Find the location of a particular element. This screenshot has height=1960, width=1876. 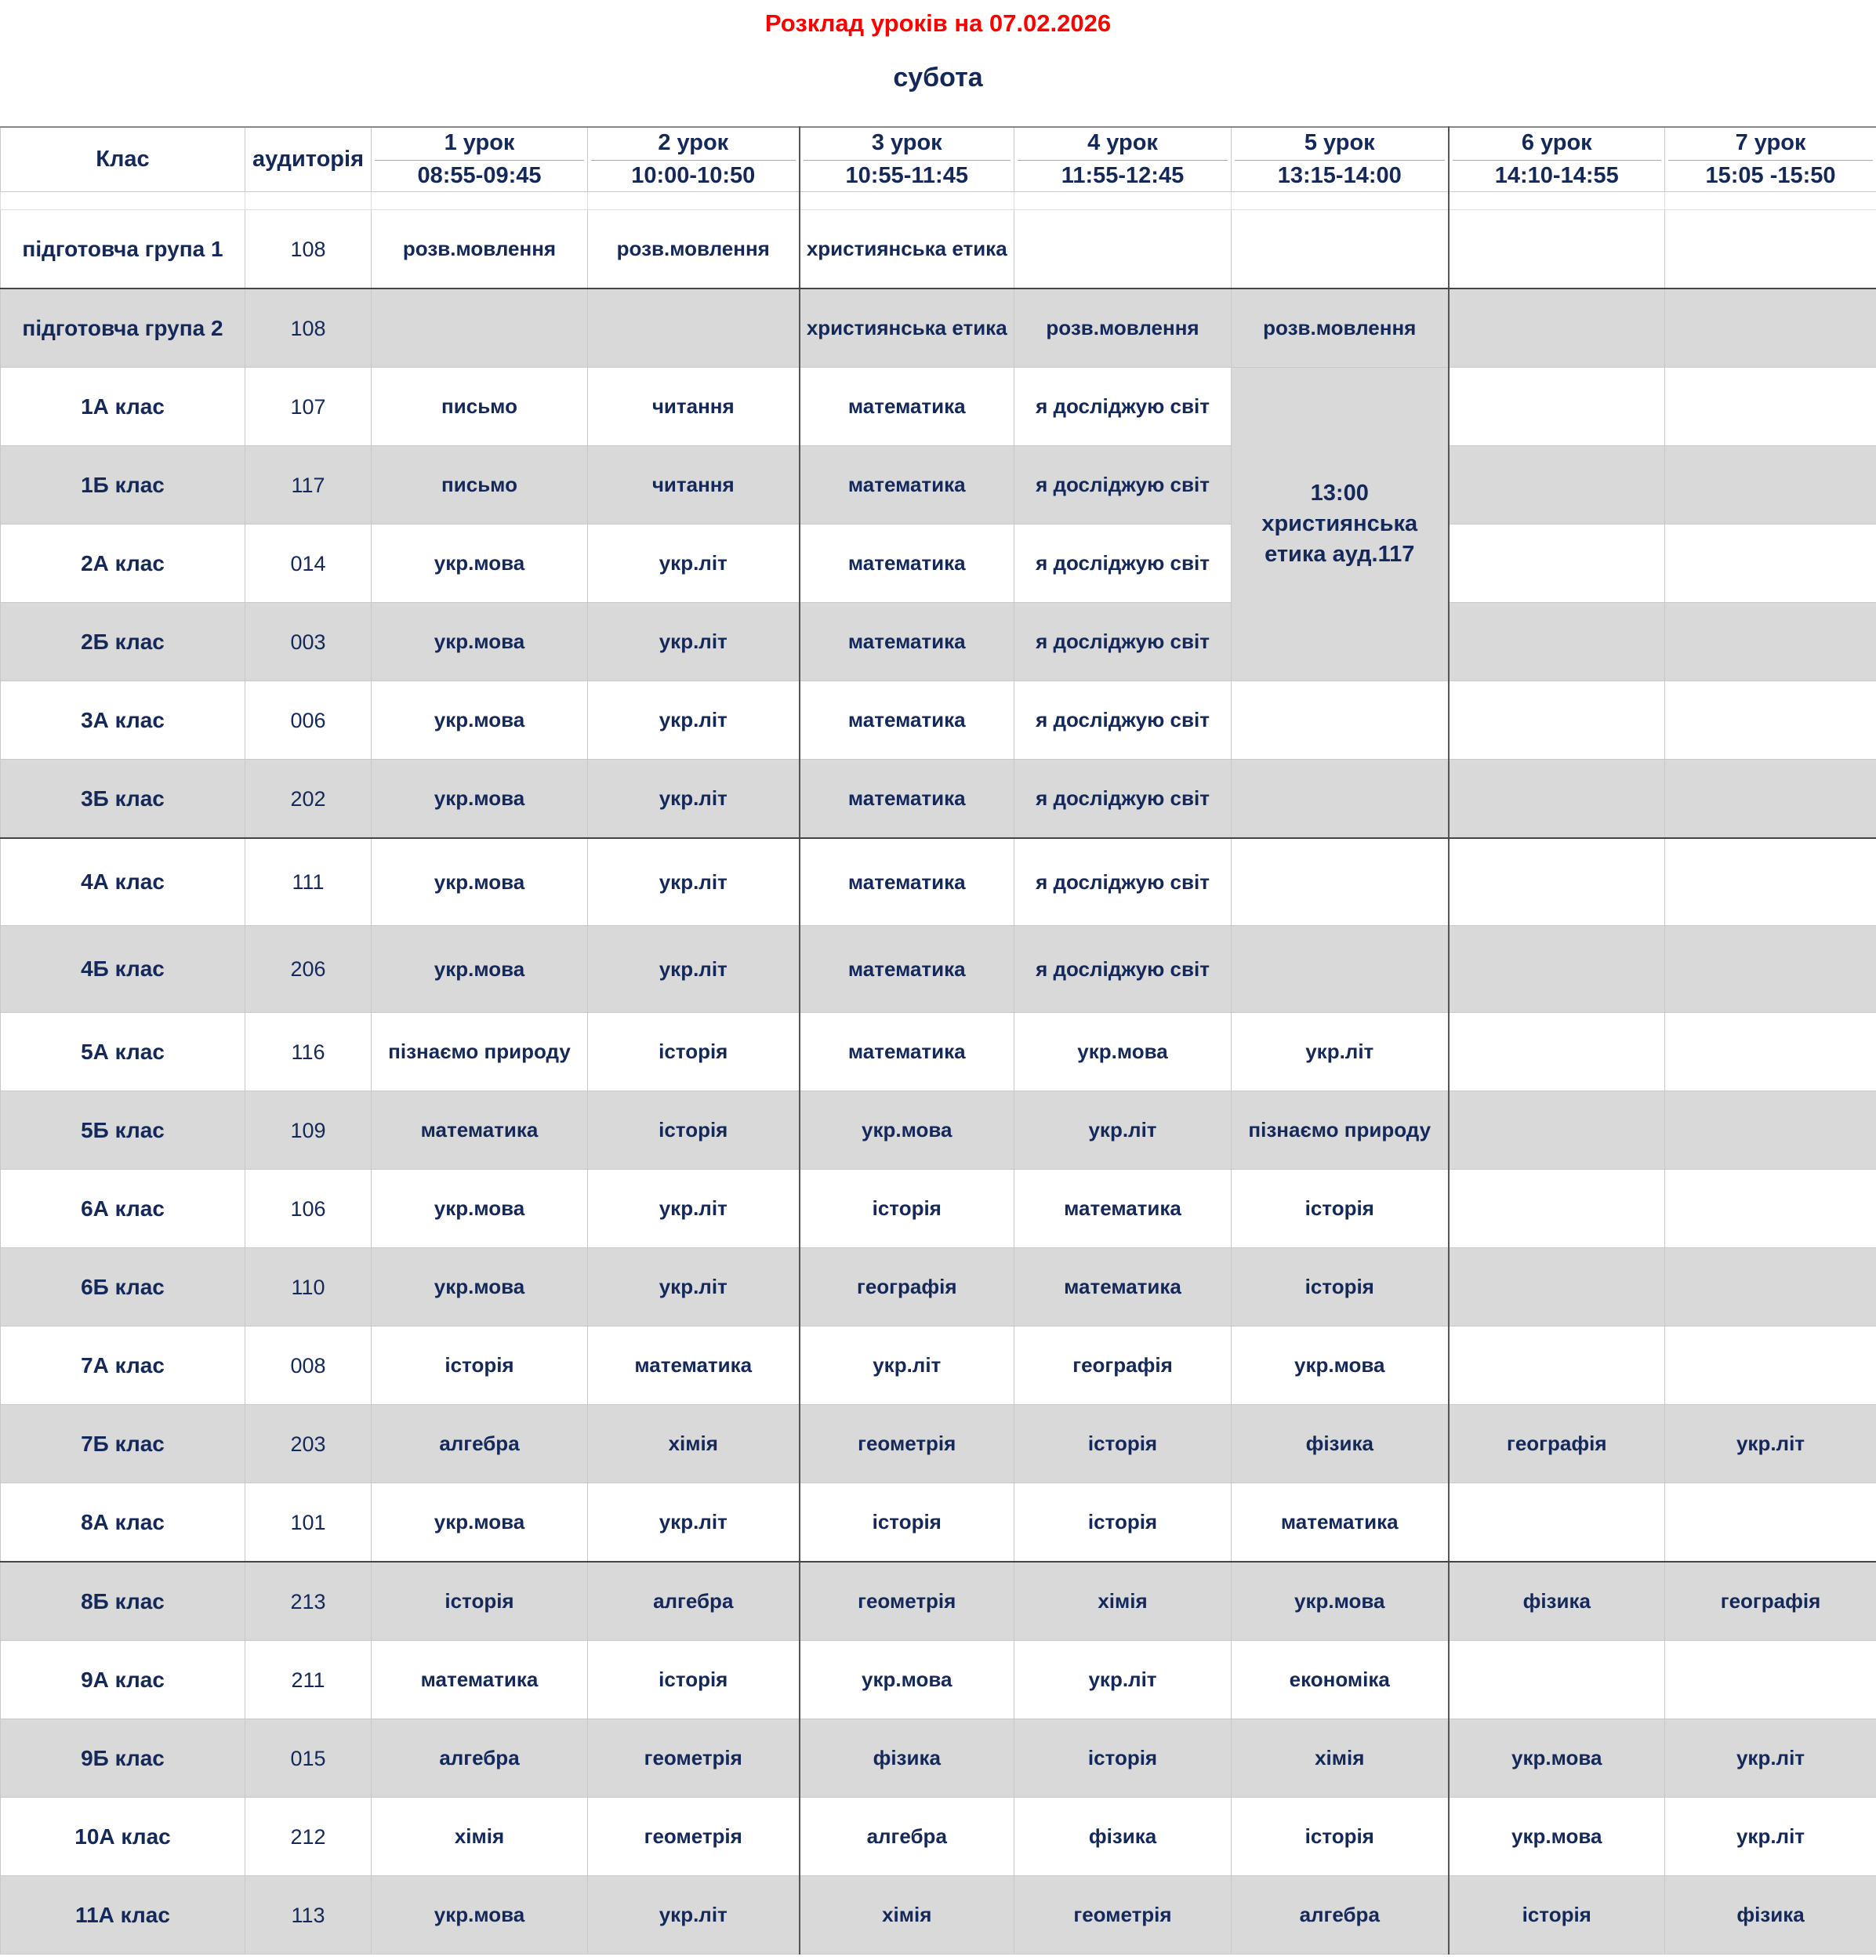

class-name: 7Б клас is located at coordinates (122, 1444).